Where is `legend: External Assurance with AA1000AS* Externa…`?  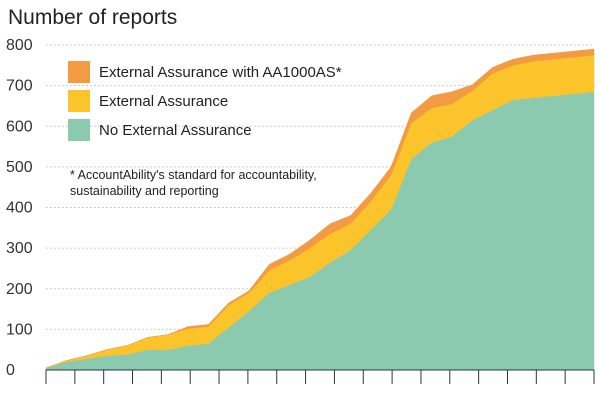 legend: External Assurance with AA1000AS* Externa… is located at coordinates (205, 101).